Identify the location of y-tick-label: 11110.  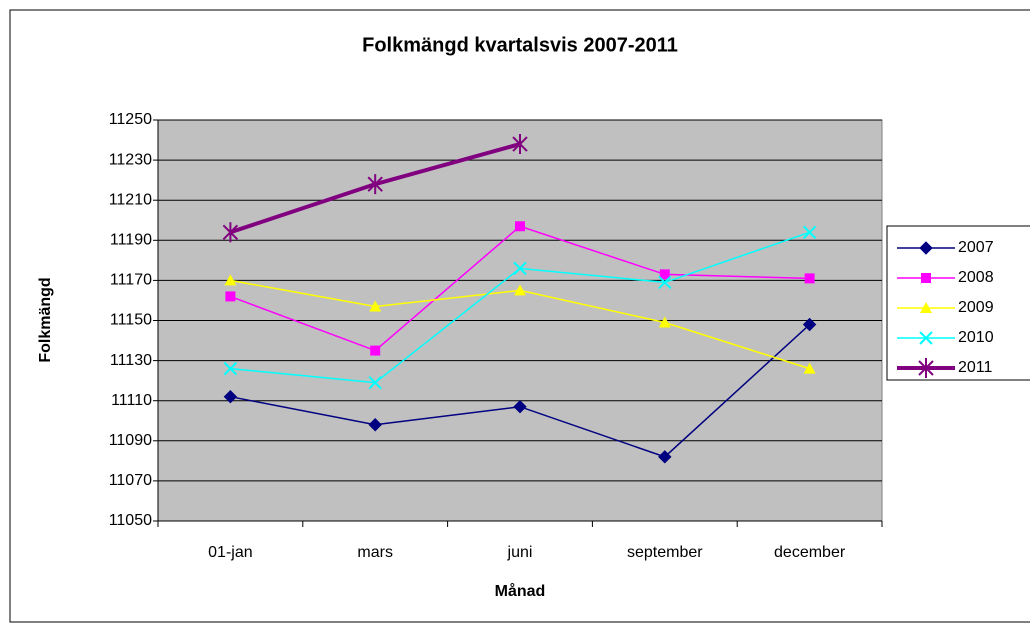
(131, 400).